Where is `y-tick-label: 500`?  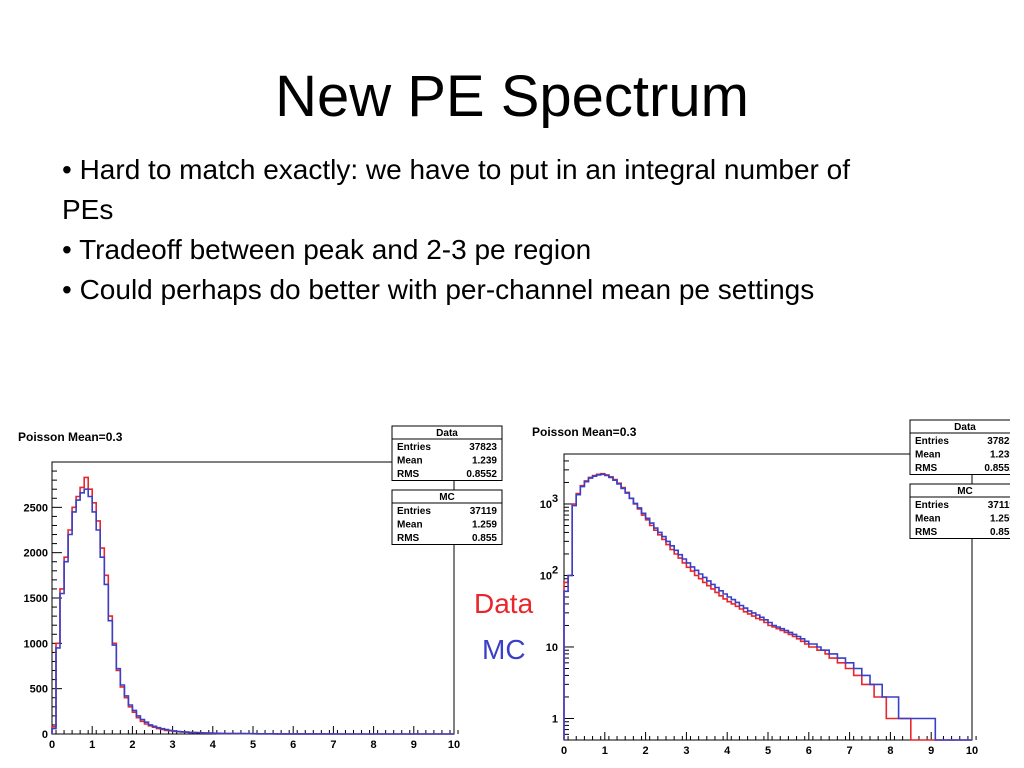 y-tick-label: 500 is located at coordinates (39, 690).